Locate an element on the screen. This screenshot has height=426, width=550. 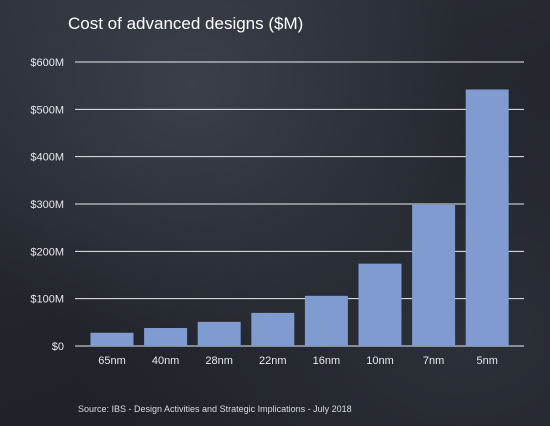
chart-title: Cost of advanced designs ($M) is located at coordinates (186, 23).